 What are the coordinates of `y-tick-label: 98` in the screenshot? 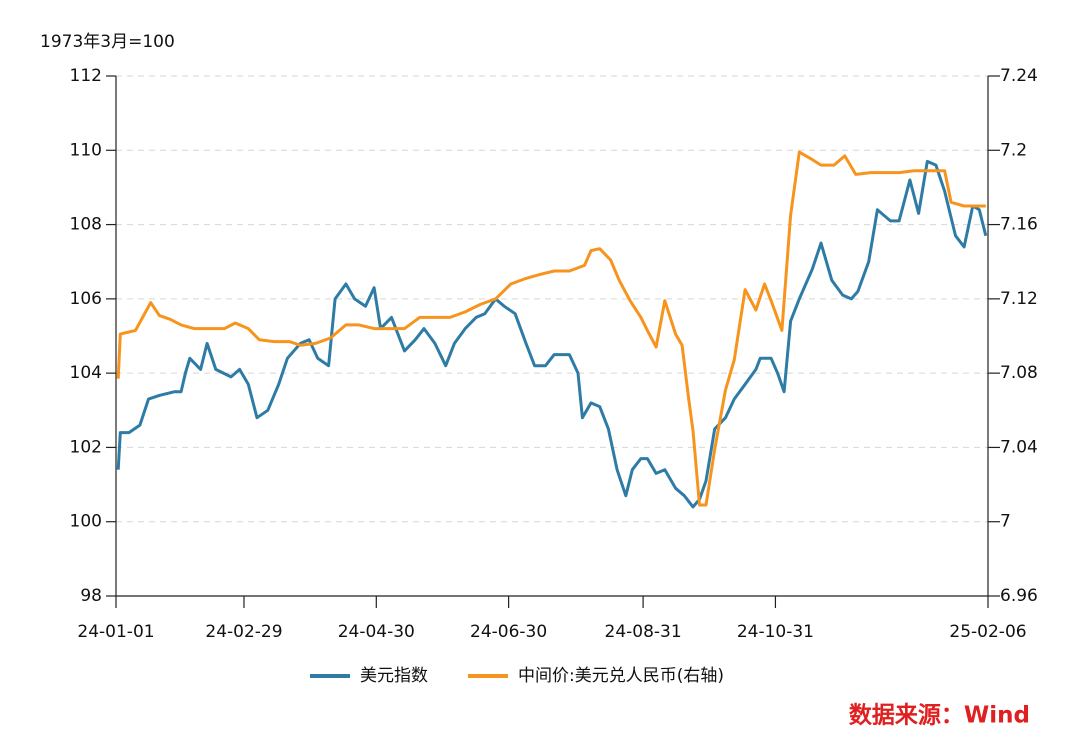 It's located at (91, 596).